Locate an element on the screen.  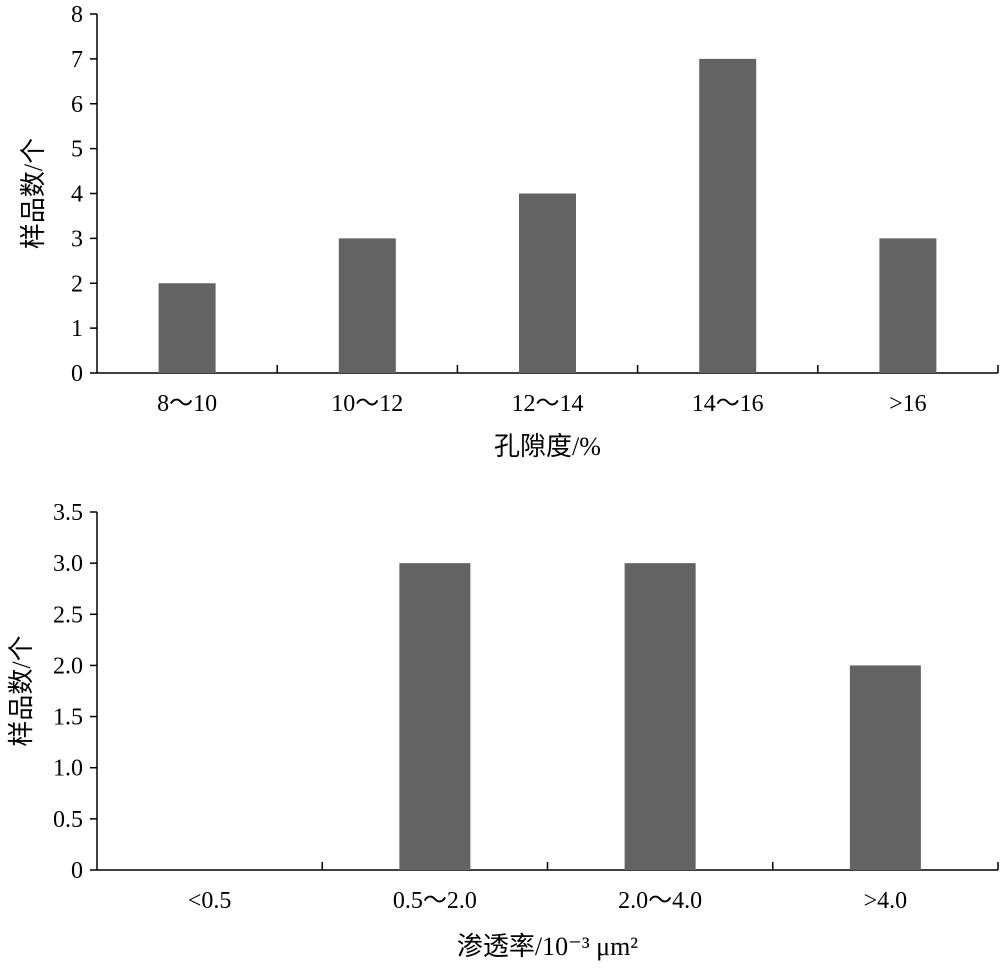
porosity-y-tick-label: 1 is located at coordinates (77, 329).